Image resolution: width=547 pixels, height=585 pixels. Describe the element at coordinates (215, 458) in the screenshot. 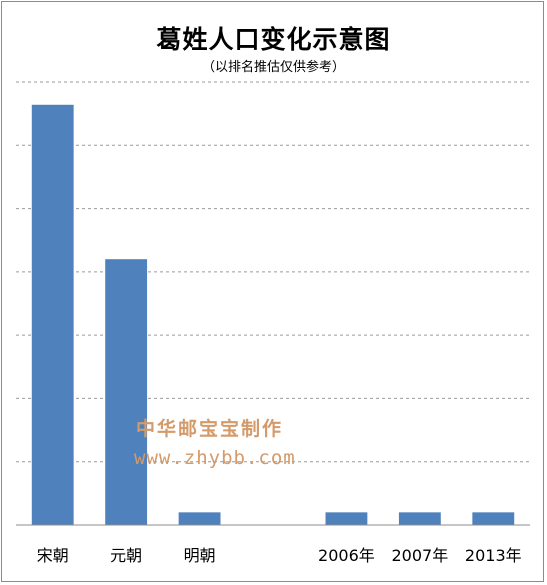

I see `watermark-url: www.zhybb.com` at that location.